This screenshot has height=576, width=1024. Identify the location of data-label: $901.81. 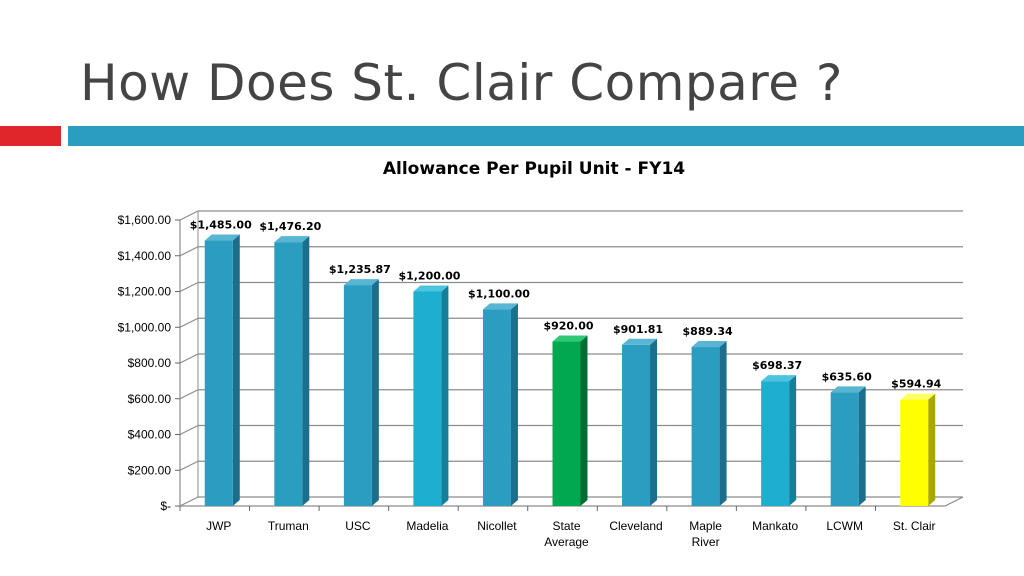
(638, 329).